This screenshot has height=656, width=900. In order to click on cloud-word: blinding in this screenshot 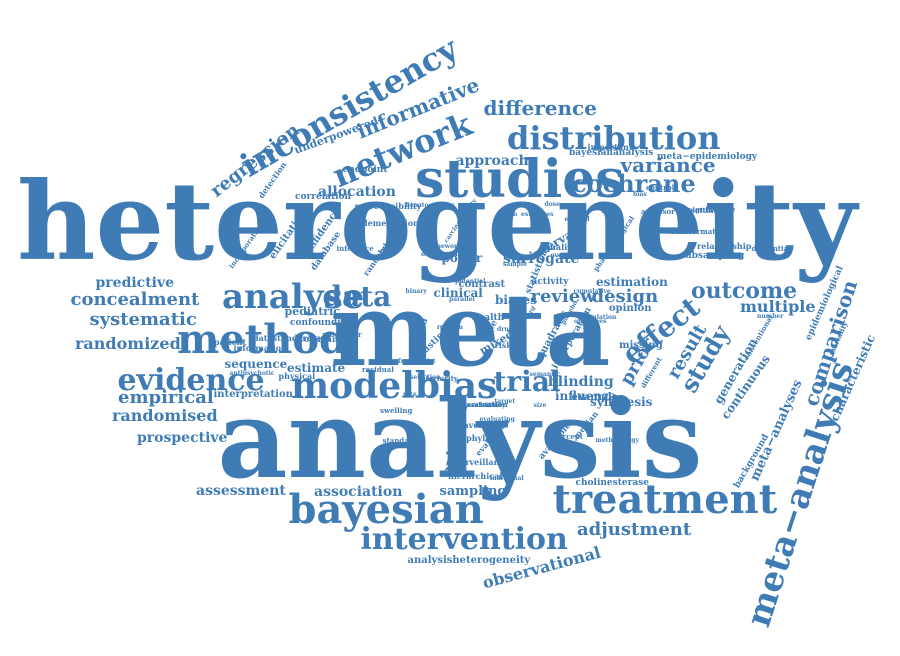, I will do `click(581, 382)`.